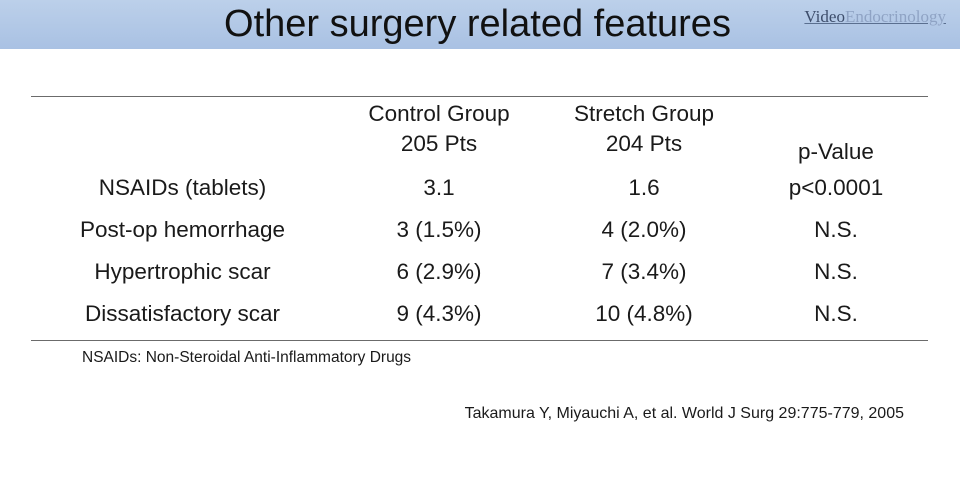 The image size is (960, 502). I want to click on header-feature, so click(182, 133).